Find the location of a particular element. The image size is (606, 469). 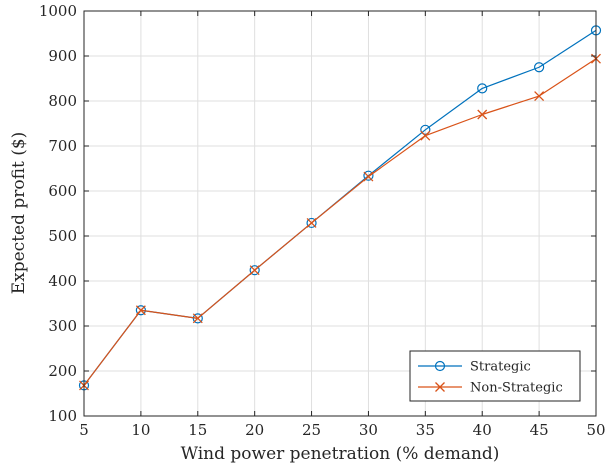

x-tick-label: 50 is located at coordinates (595, 430).